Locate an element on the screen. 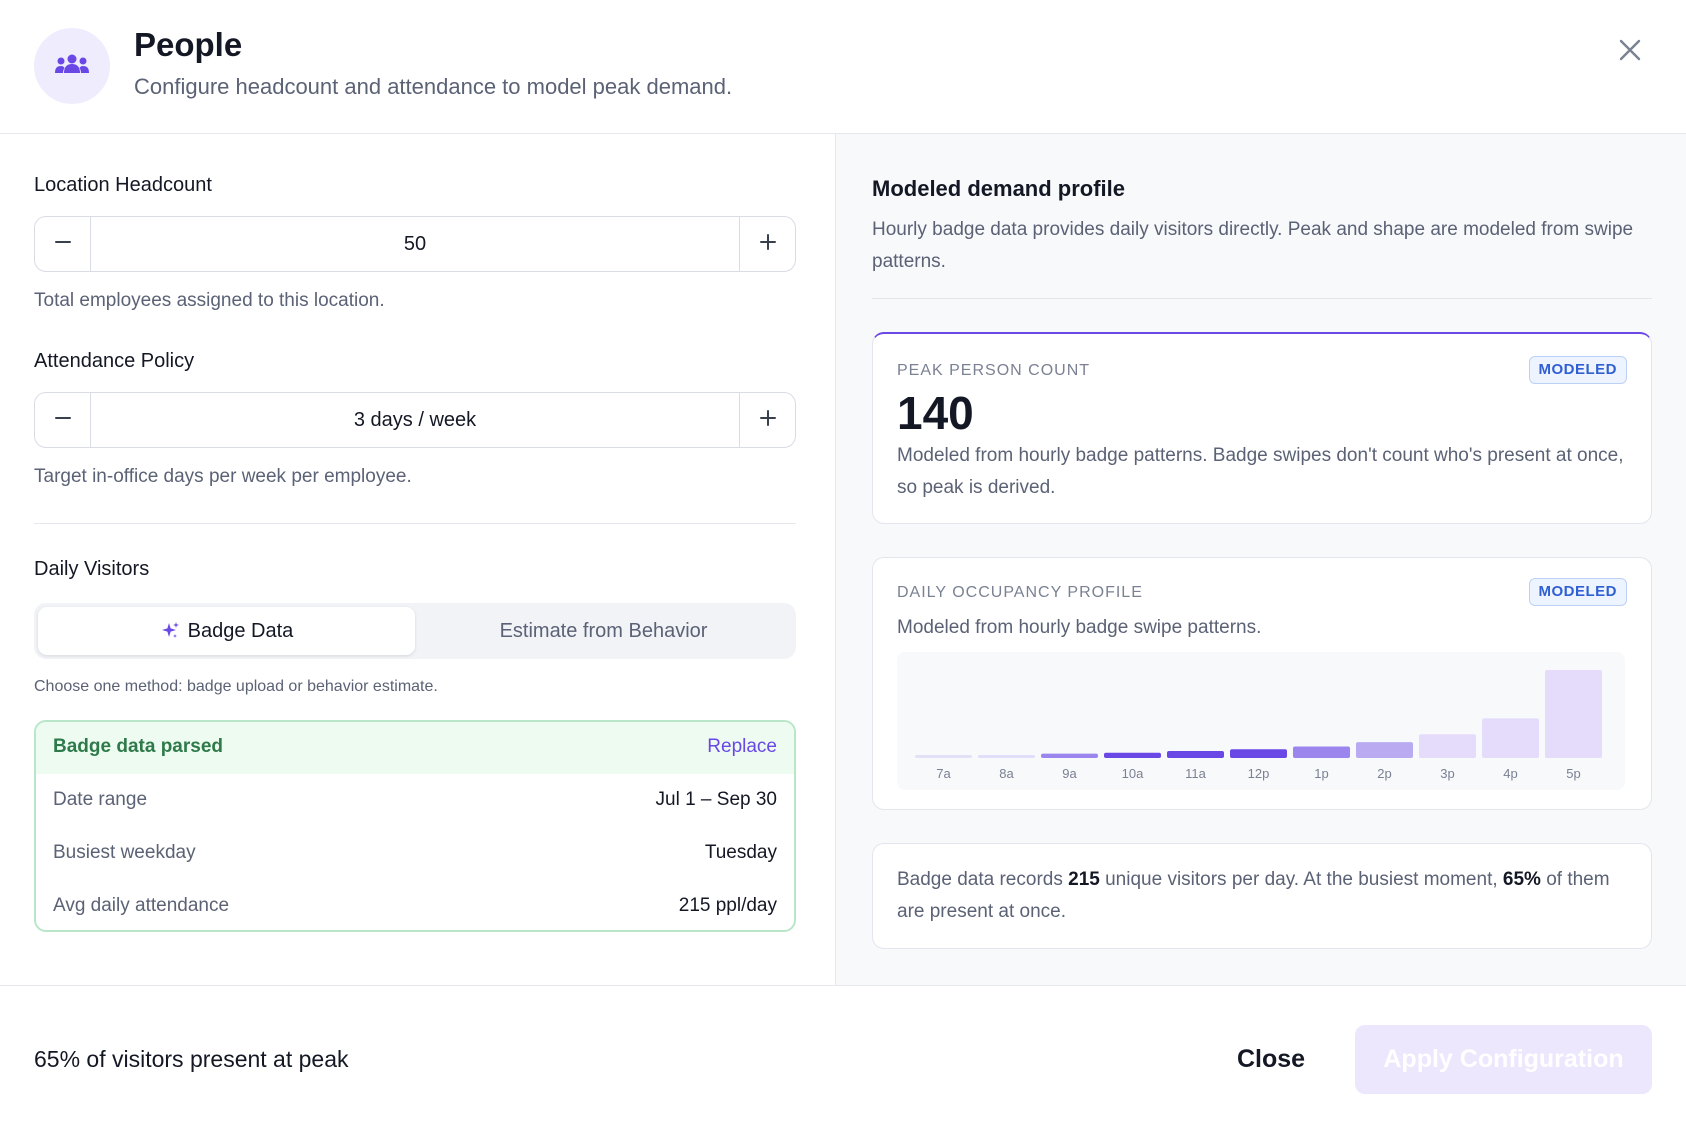 This screenshot has width=1686, height=1128. attendance-increment-button is located at coordinates (767, 420).